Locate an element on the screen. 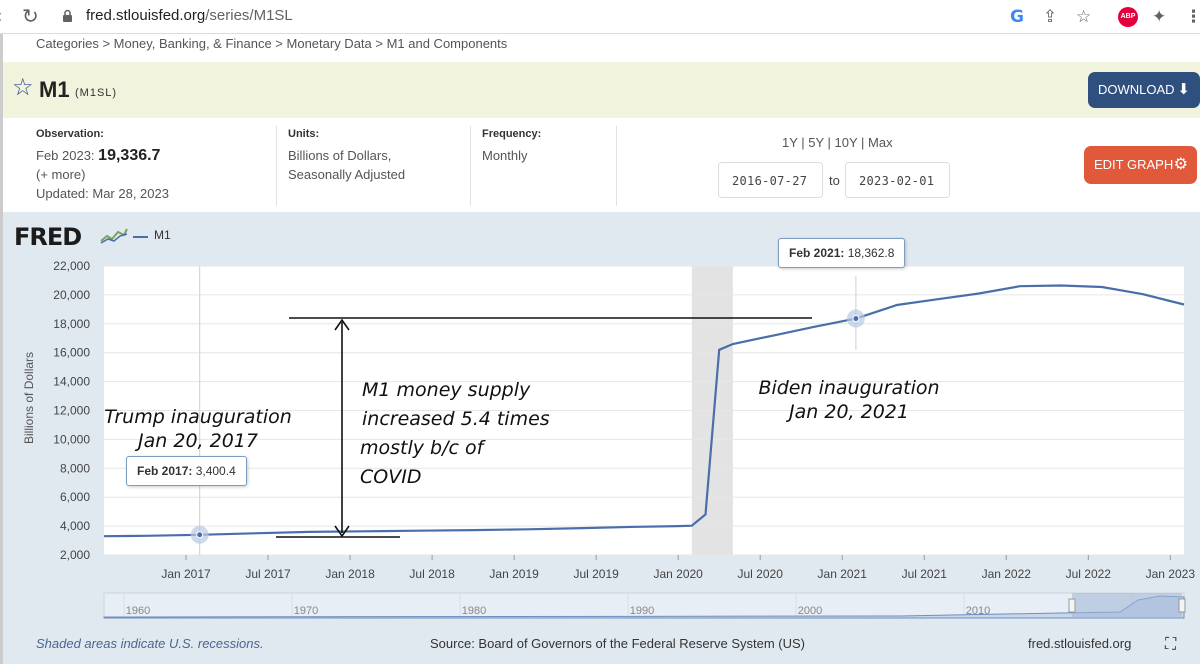 The height and width of the screenshot is (664, 1200). annotation-arrow-head-down is located at coordinates (342, 531).